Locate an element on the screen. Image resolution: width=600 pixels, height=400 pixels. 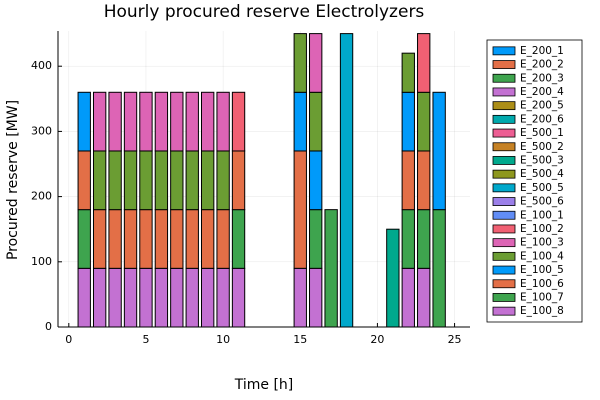
legend-label: E_500_3 is located at coordinates (542, 160).